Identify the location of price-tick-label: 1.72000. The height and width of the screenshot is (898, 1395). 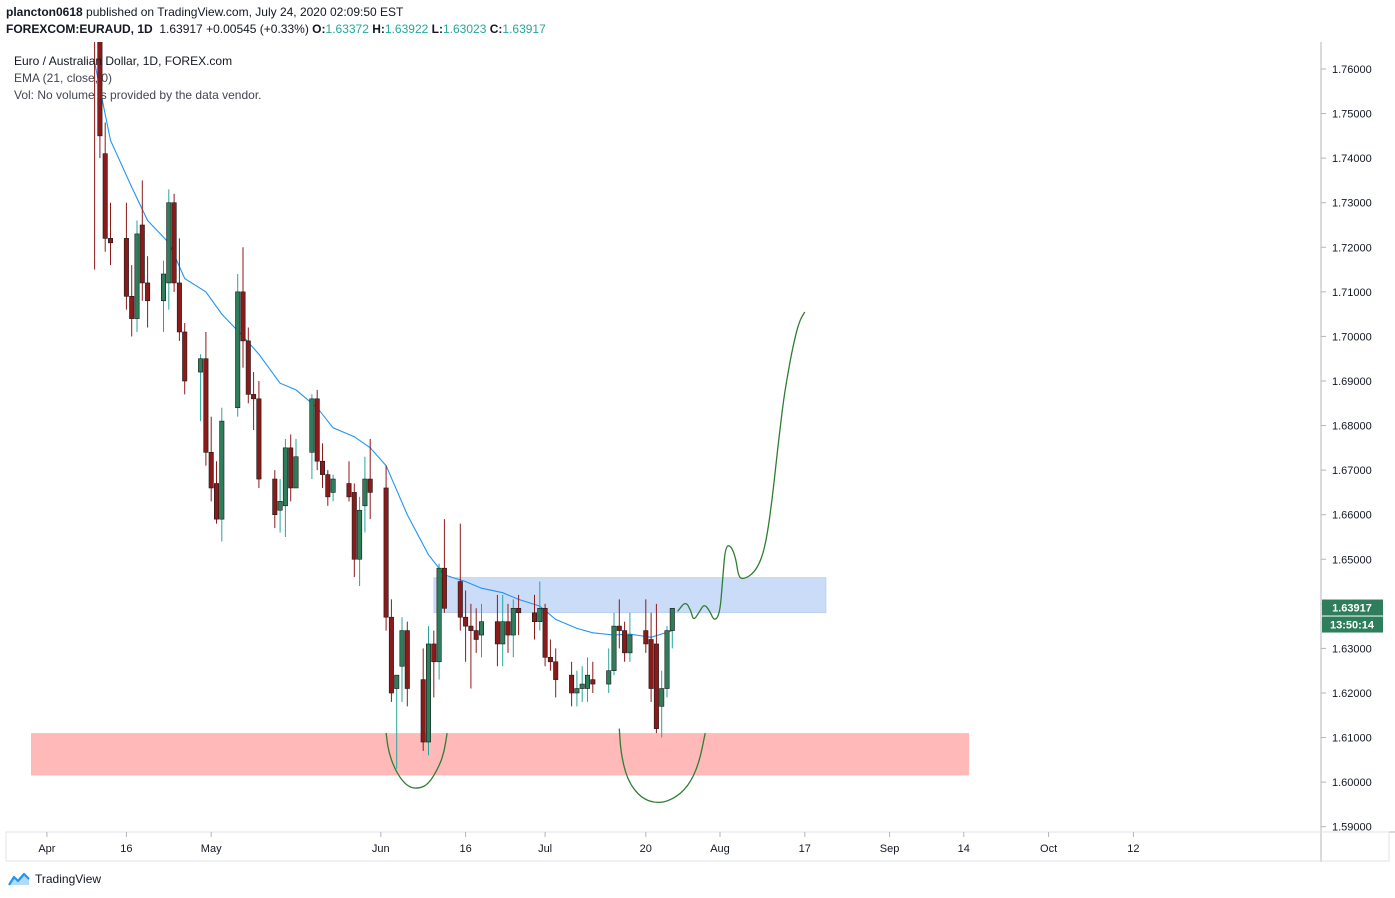
(1352, 248).